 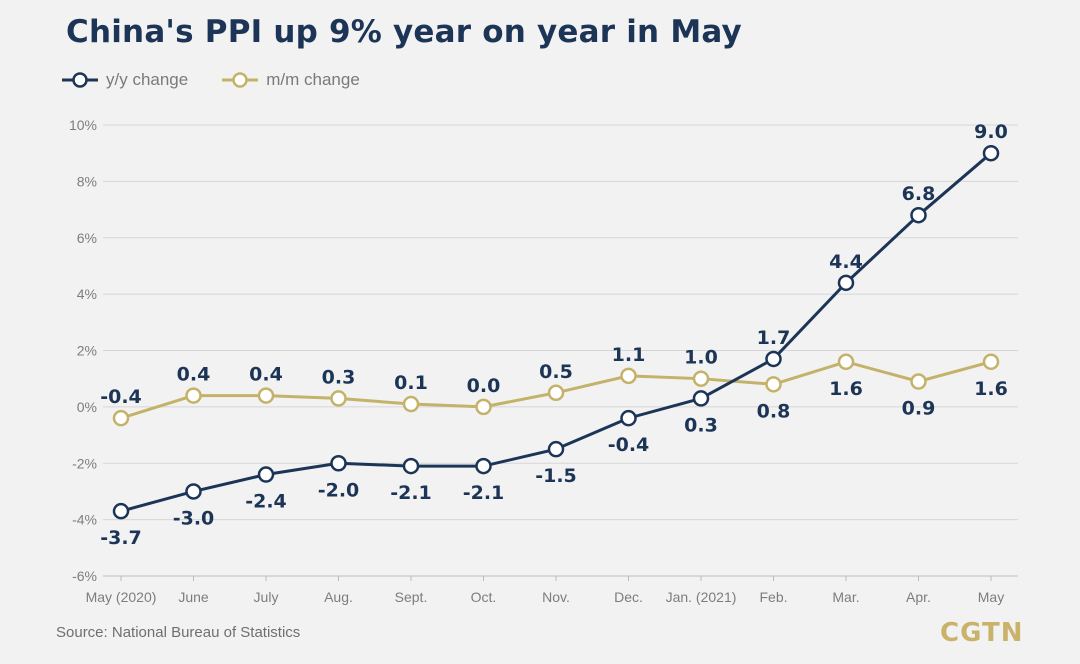 What do you see at coordinates (484, 386) in the screenshot?
I see `data-label: 0.0` at bounding box center [484, 386].